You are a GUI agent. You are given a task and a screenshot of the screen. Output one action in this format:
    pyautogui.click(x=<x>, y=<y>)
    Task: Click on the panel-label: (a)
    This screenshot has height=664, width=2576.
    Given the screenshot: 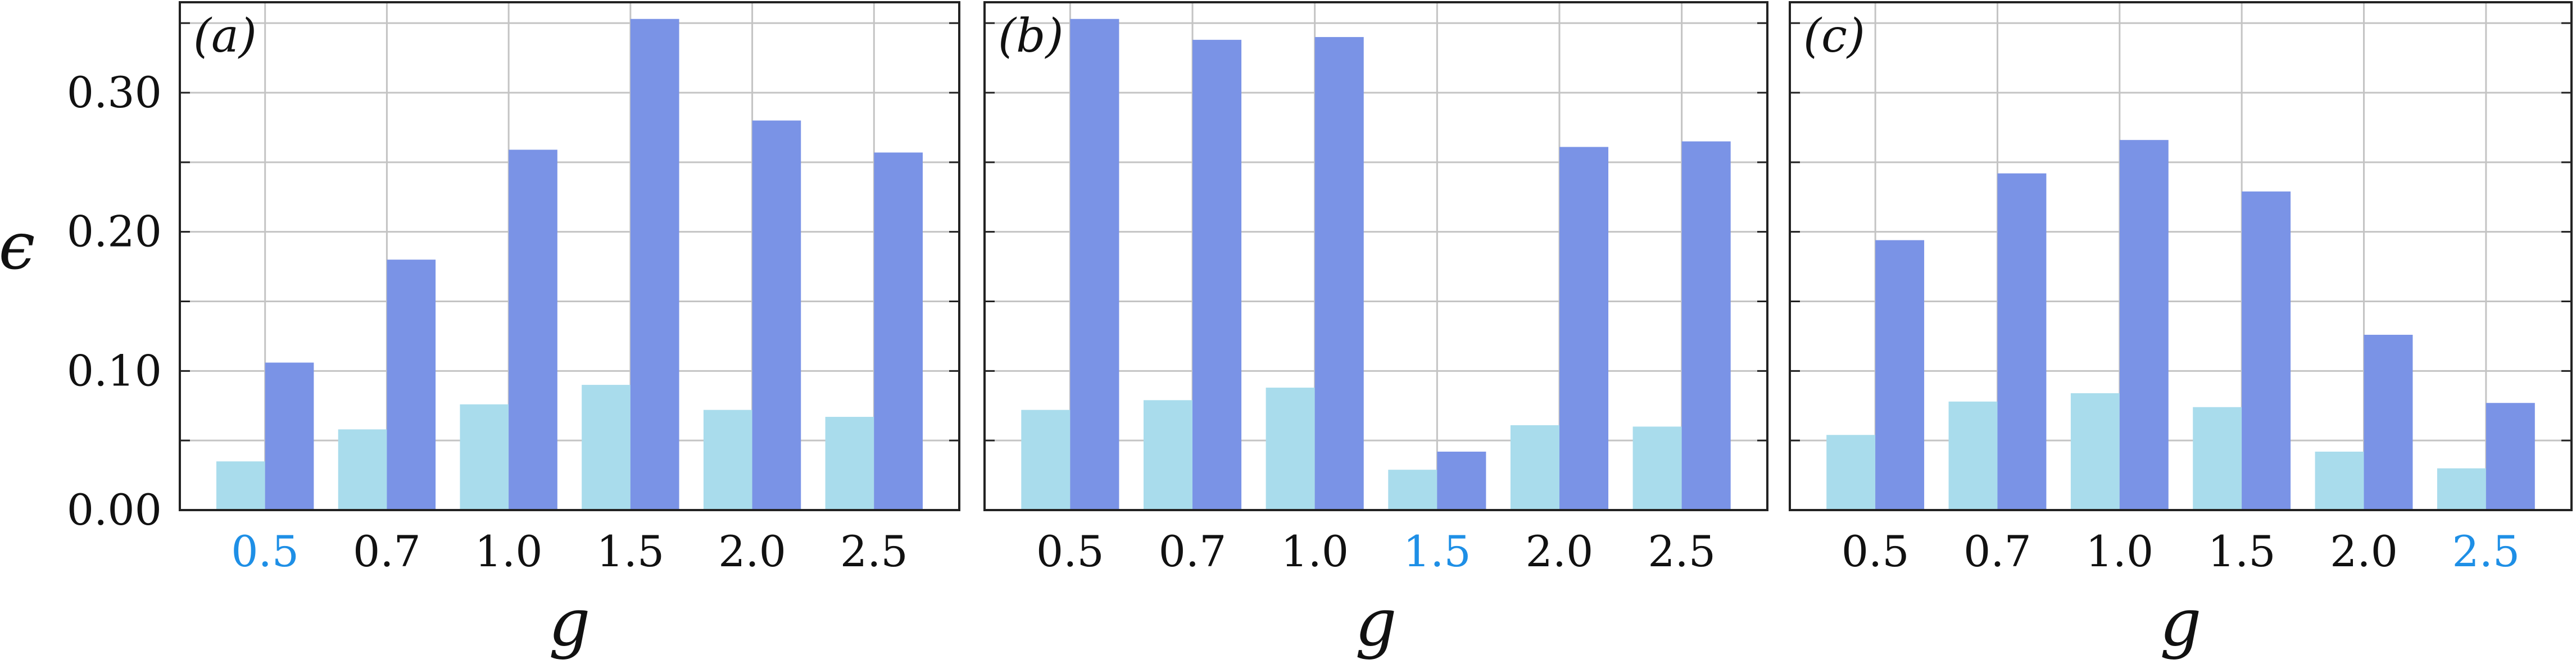 What is the action you would take?
    pyautogui.click(x=225, y=36)
    